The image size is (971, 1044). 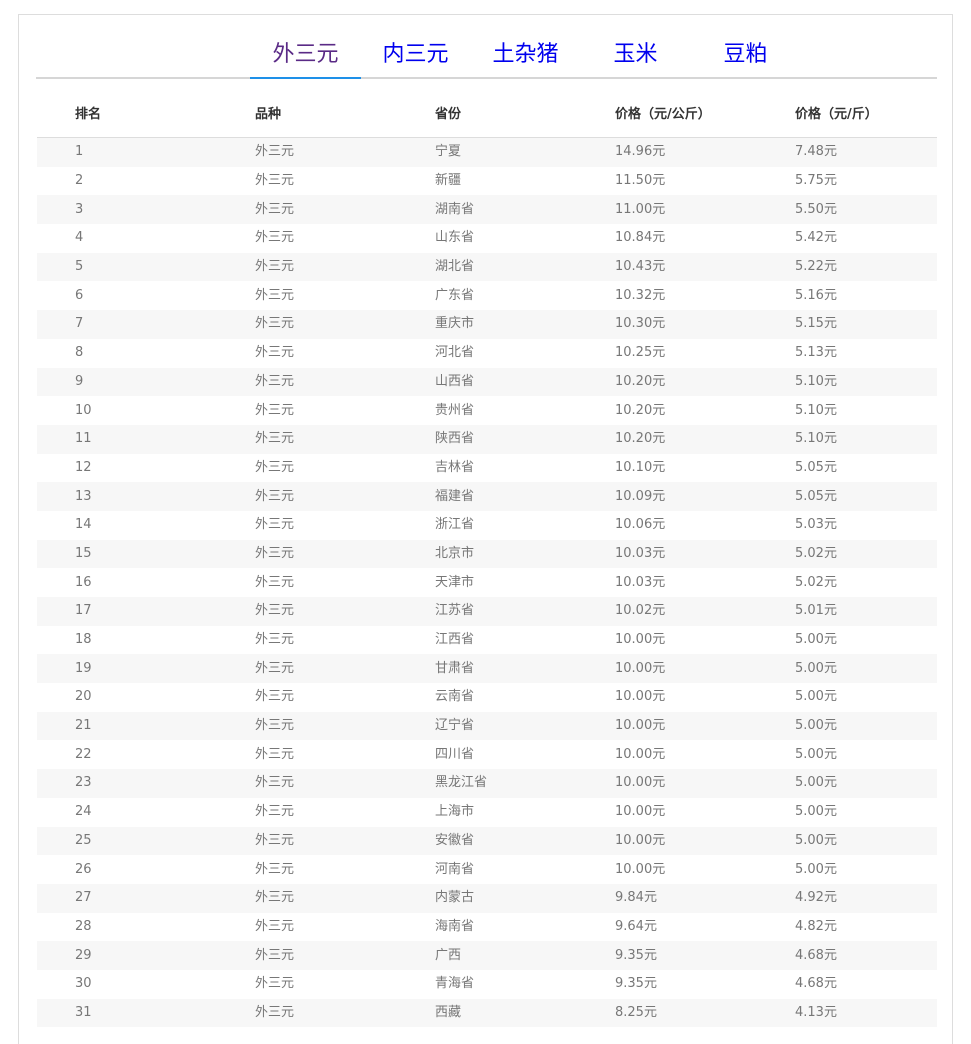 What do you see at coordinates (487, 152) in the screenshot?
I see `table-row: 1 外三元 宁夏 14.96元 7.48元` at bounding box center [487, 152].